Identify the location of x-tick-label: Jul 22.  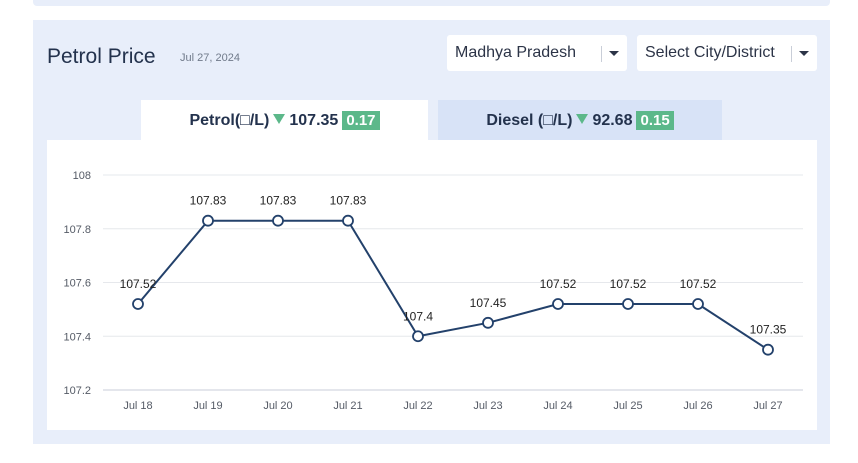
(417, 406).